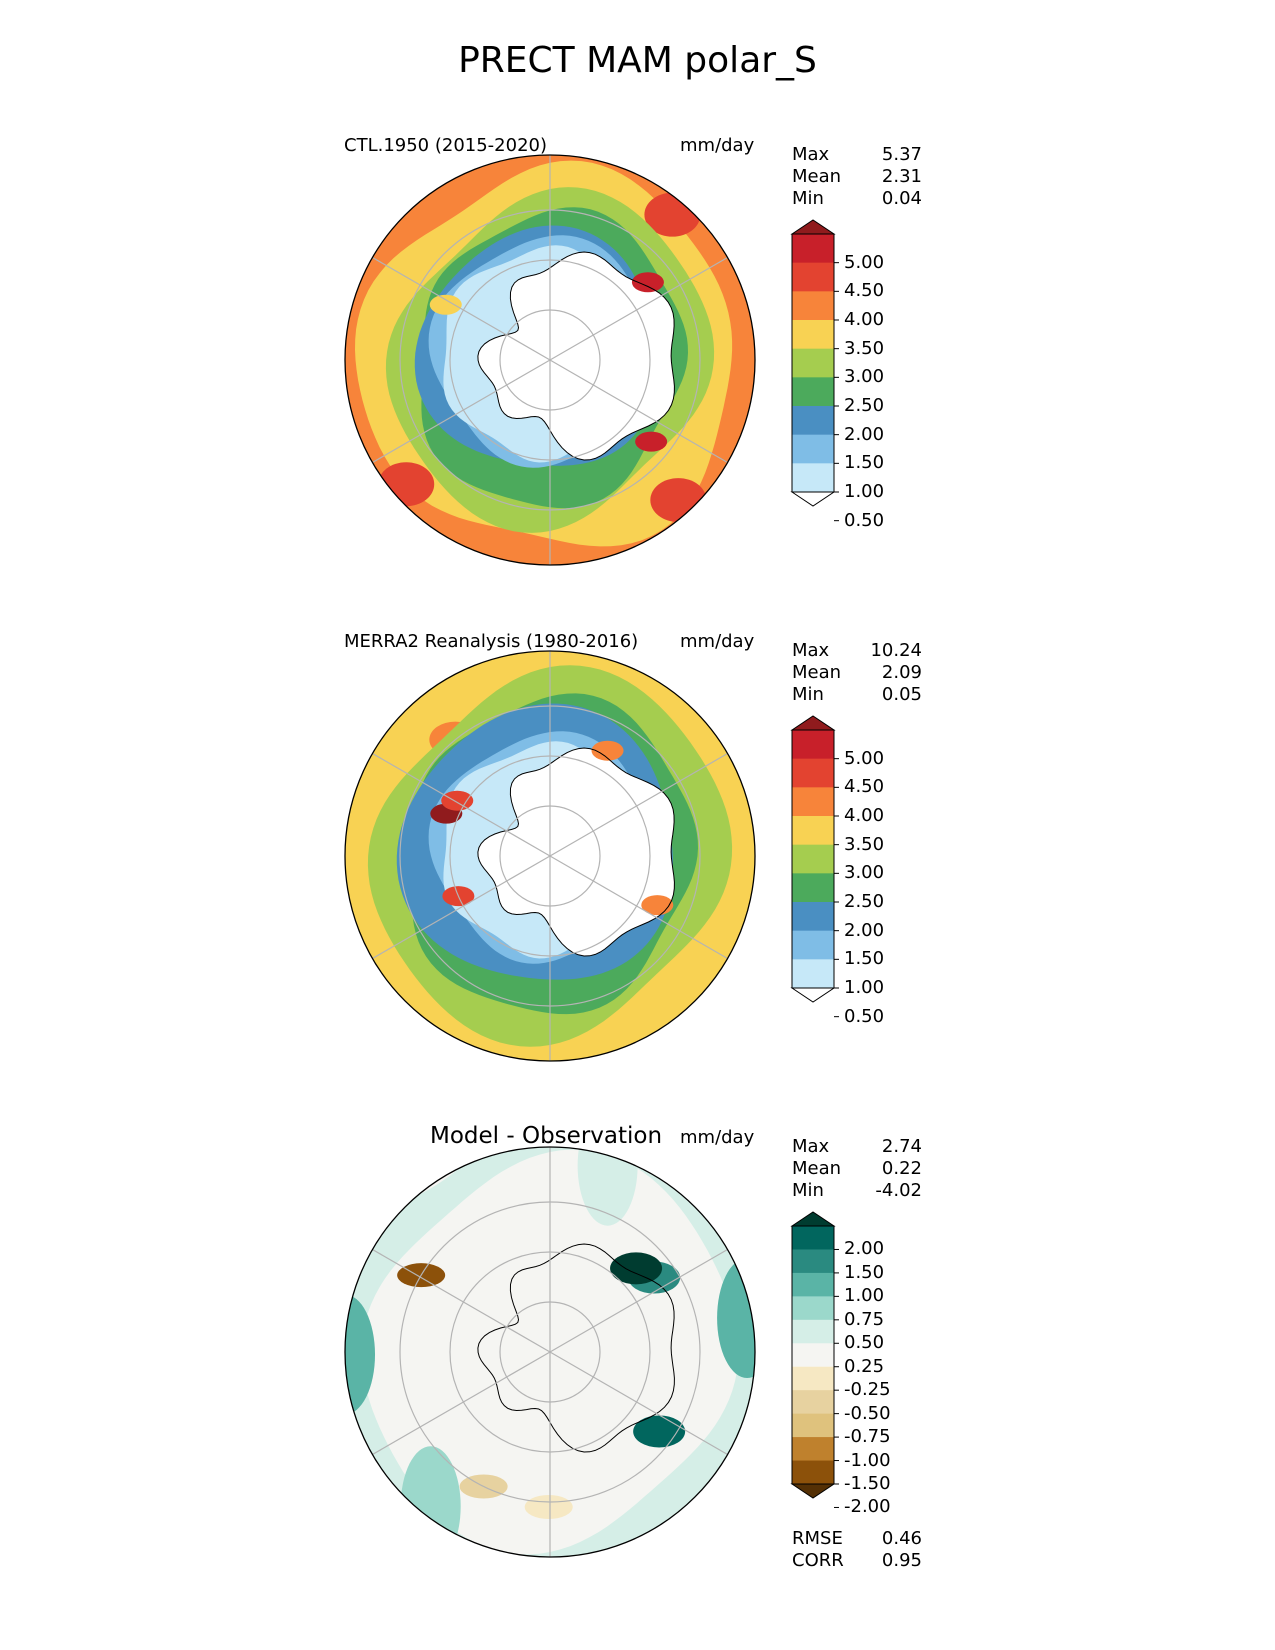  What do you see at coordinates (857, 673) in the screenshot?
I see `panel-2-stats: Max 10.24 Mean 2.09 Min 0.05` at bounding box center [857, 673].